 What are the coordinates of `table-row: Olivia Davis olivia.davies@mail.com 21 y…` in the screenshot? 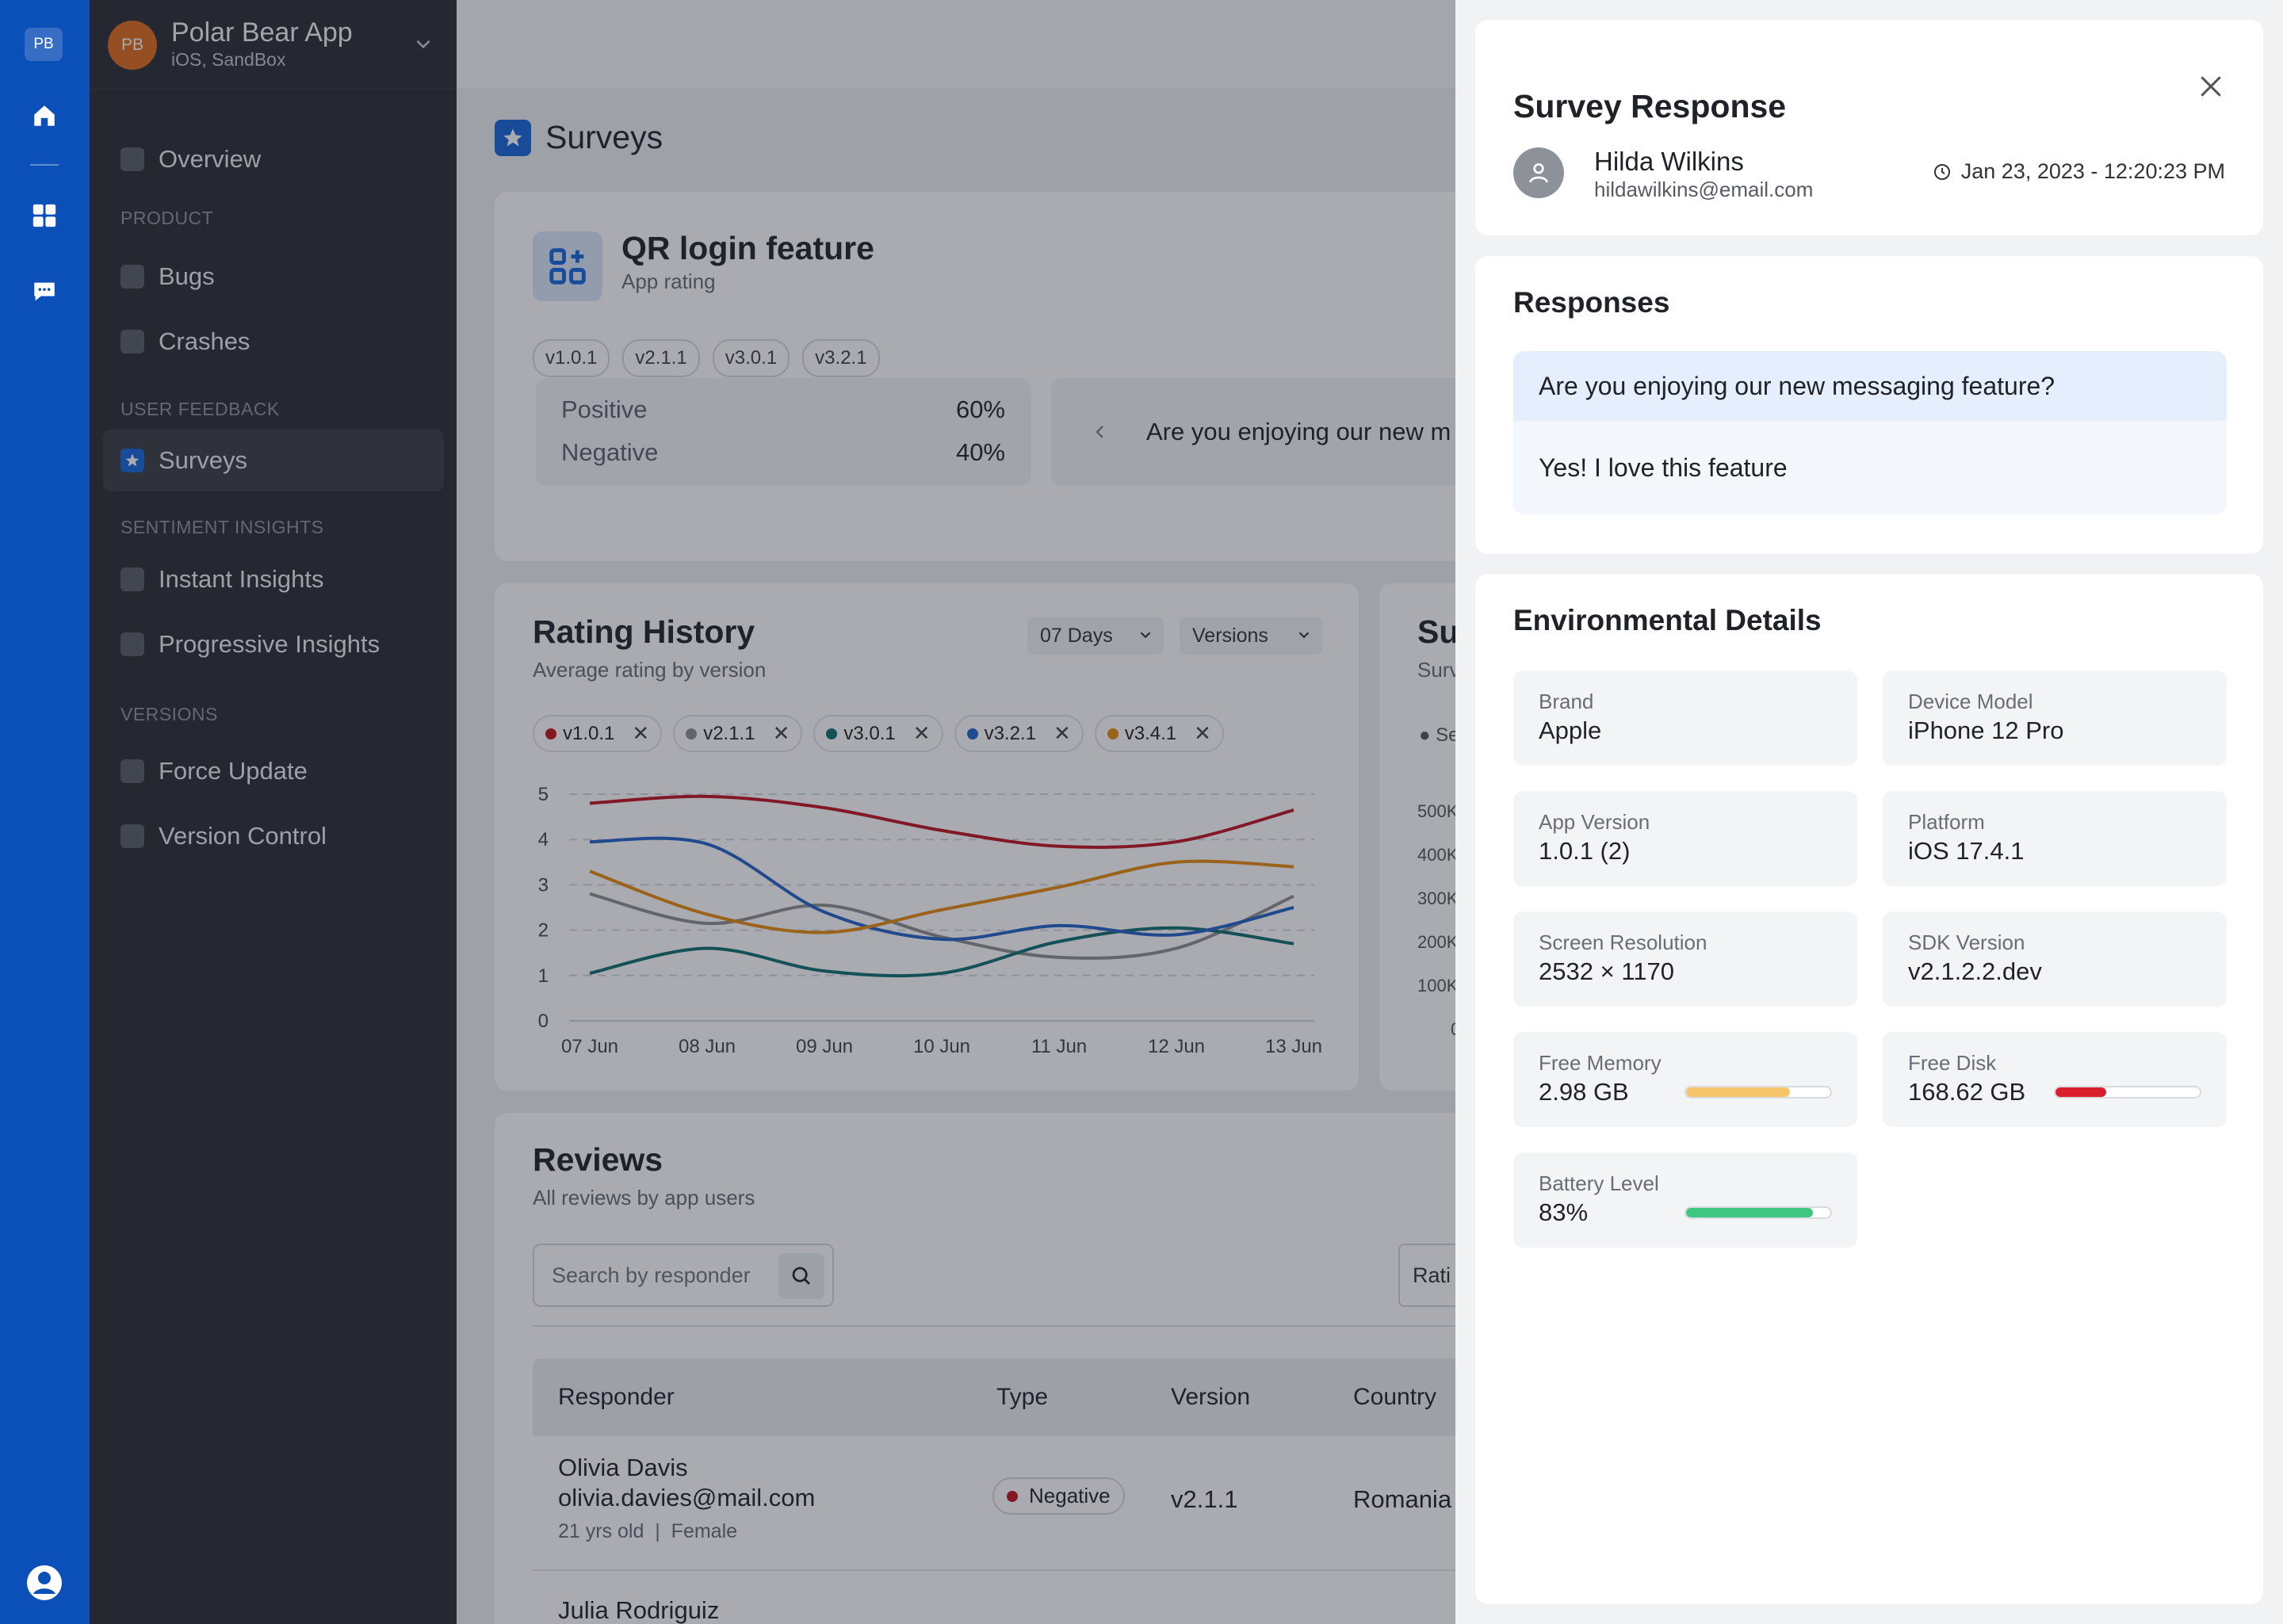 It's located at (994, 1503).